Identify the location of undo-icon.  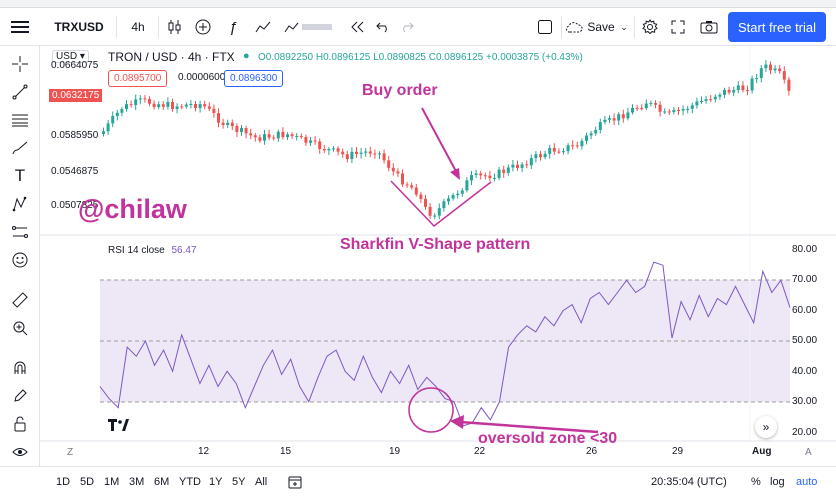
(383, 27).